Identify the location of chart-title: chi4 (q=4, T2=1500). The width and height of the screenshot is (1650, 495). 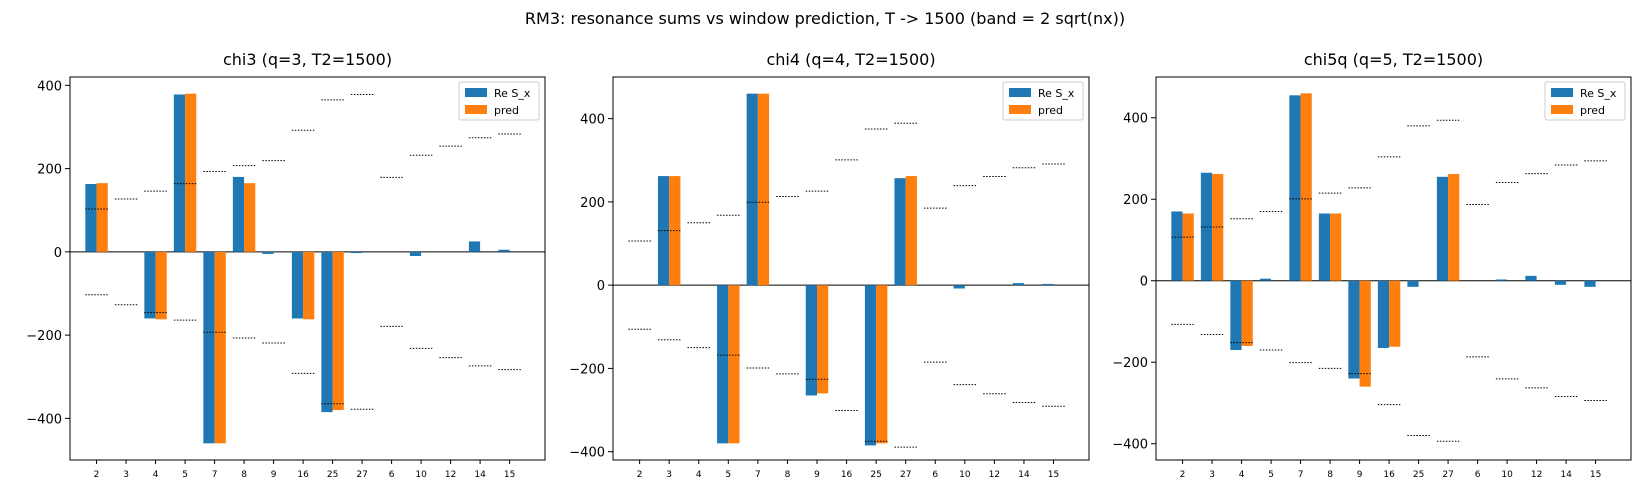
(850, 59).